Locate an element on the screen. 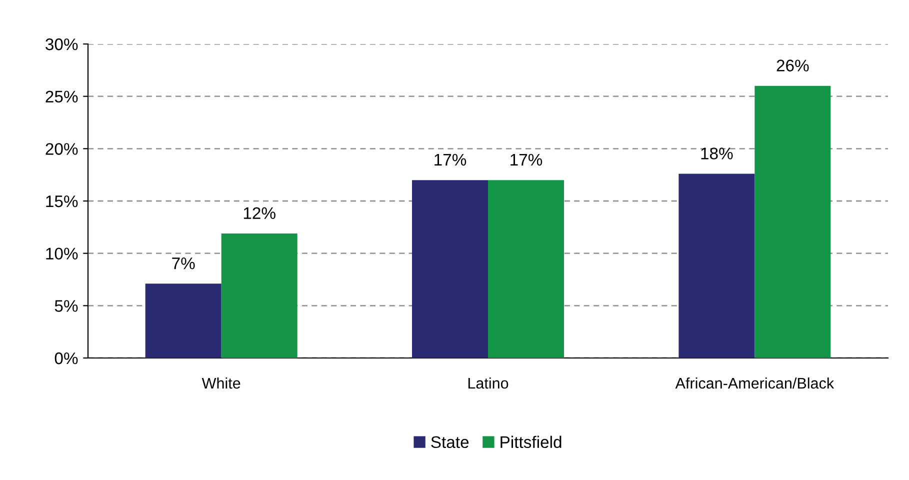 This screenshot has height=480, width=909. y-tick-label: 10% is located at coordinates (62, 254).